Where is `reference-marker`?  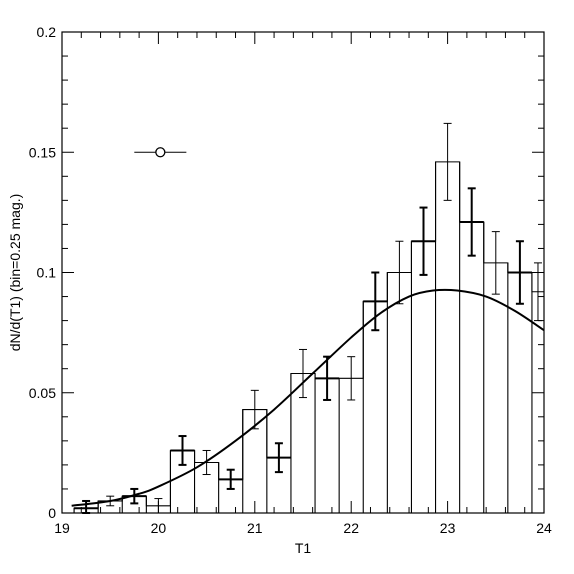 reference-marker is located at coordinates (160, 152).